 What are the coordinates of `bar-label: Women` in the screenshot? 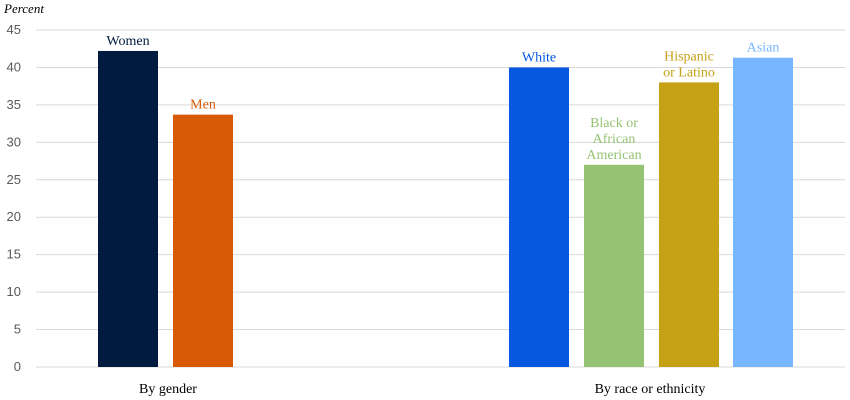 It's located at (127, 41).